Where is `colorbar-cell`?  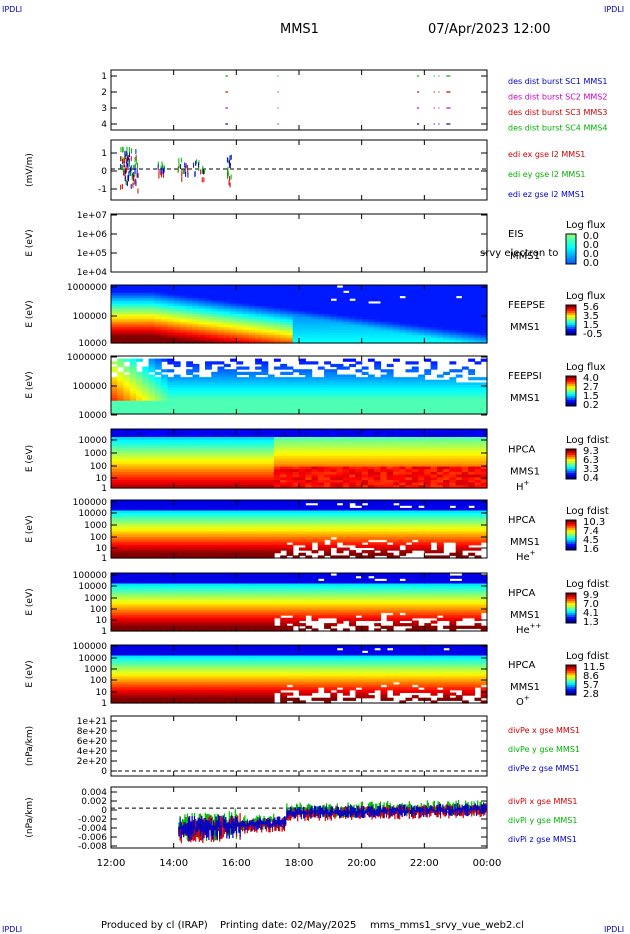
colorbar-cell is located at coordinates (571, 391).